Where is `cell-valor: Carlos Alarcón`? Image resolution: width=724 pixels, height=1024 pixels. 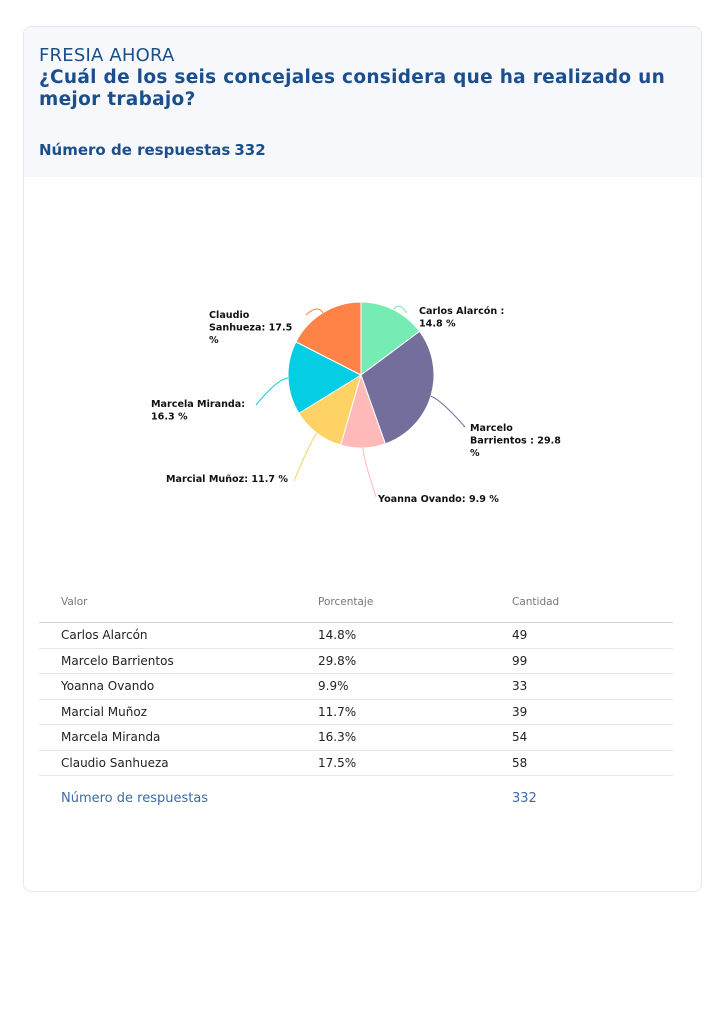 cell-valor: Carlos Alarcón is located at coordinates (104, 635).